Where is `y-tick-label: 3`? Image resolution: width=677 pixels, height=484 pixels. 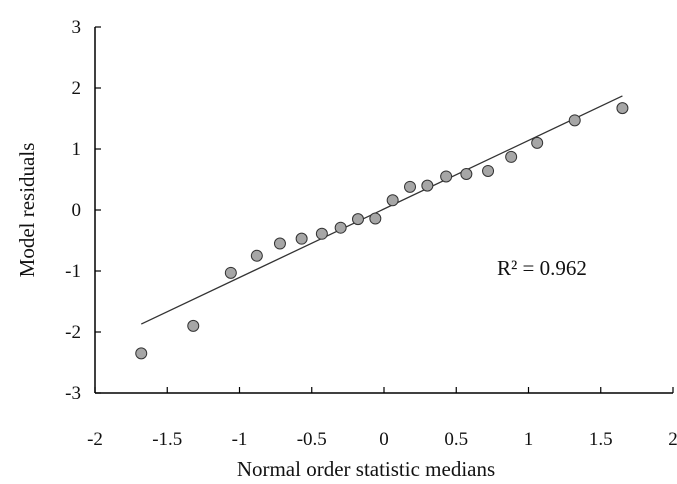
y-tick-label: 3 is located at coordinates (77, 27).